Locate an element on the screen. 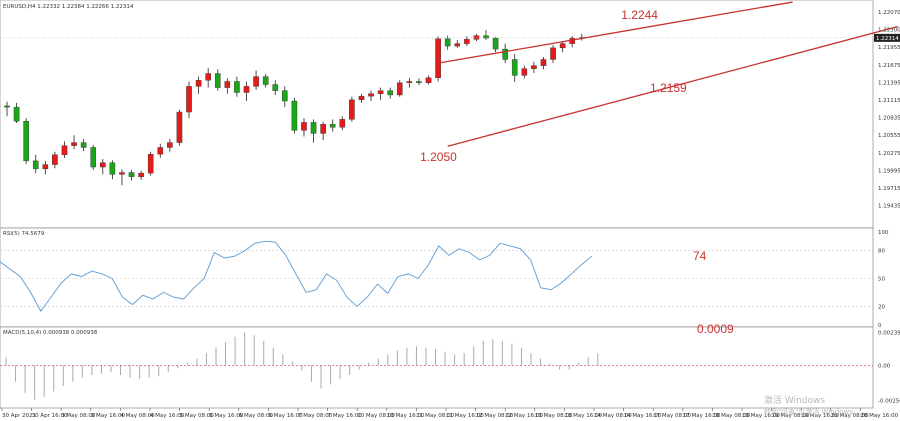  x-tick-label: 14 May 16:00 is located at coordinates (643, 416).